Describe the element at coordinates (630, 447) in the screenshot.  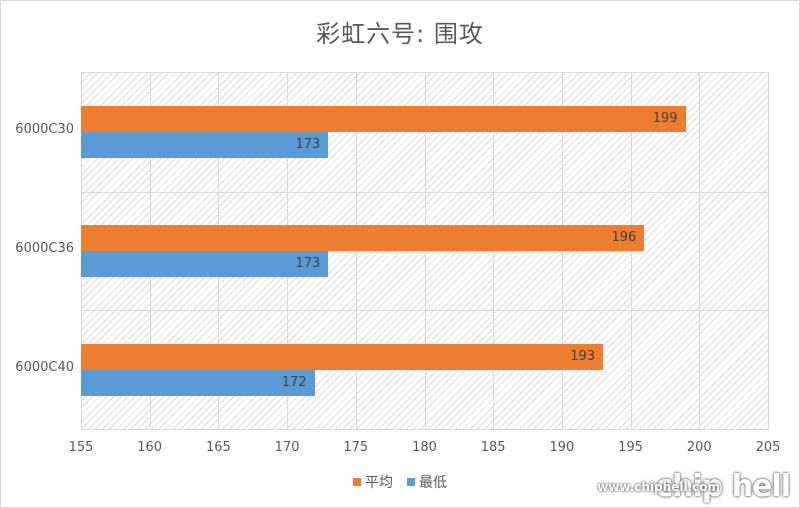
I see `x-tick-label: 195` at that location.